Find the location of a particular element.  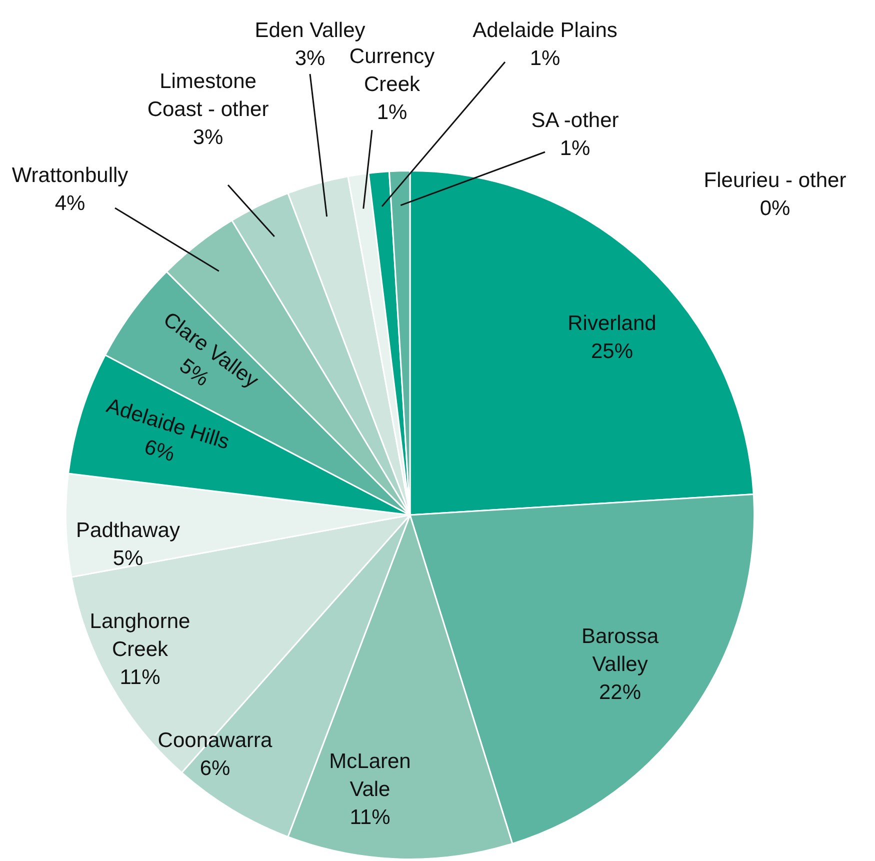

slice-label: Barossa Valley is located at coordinates (620, 650).